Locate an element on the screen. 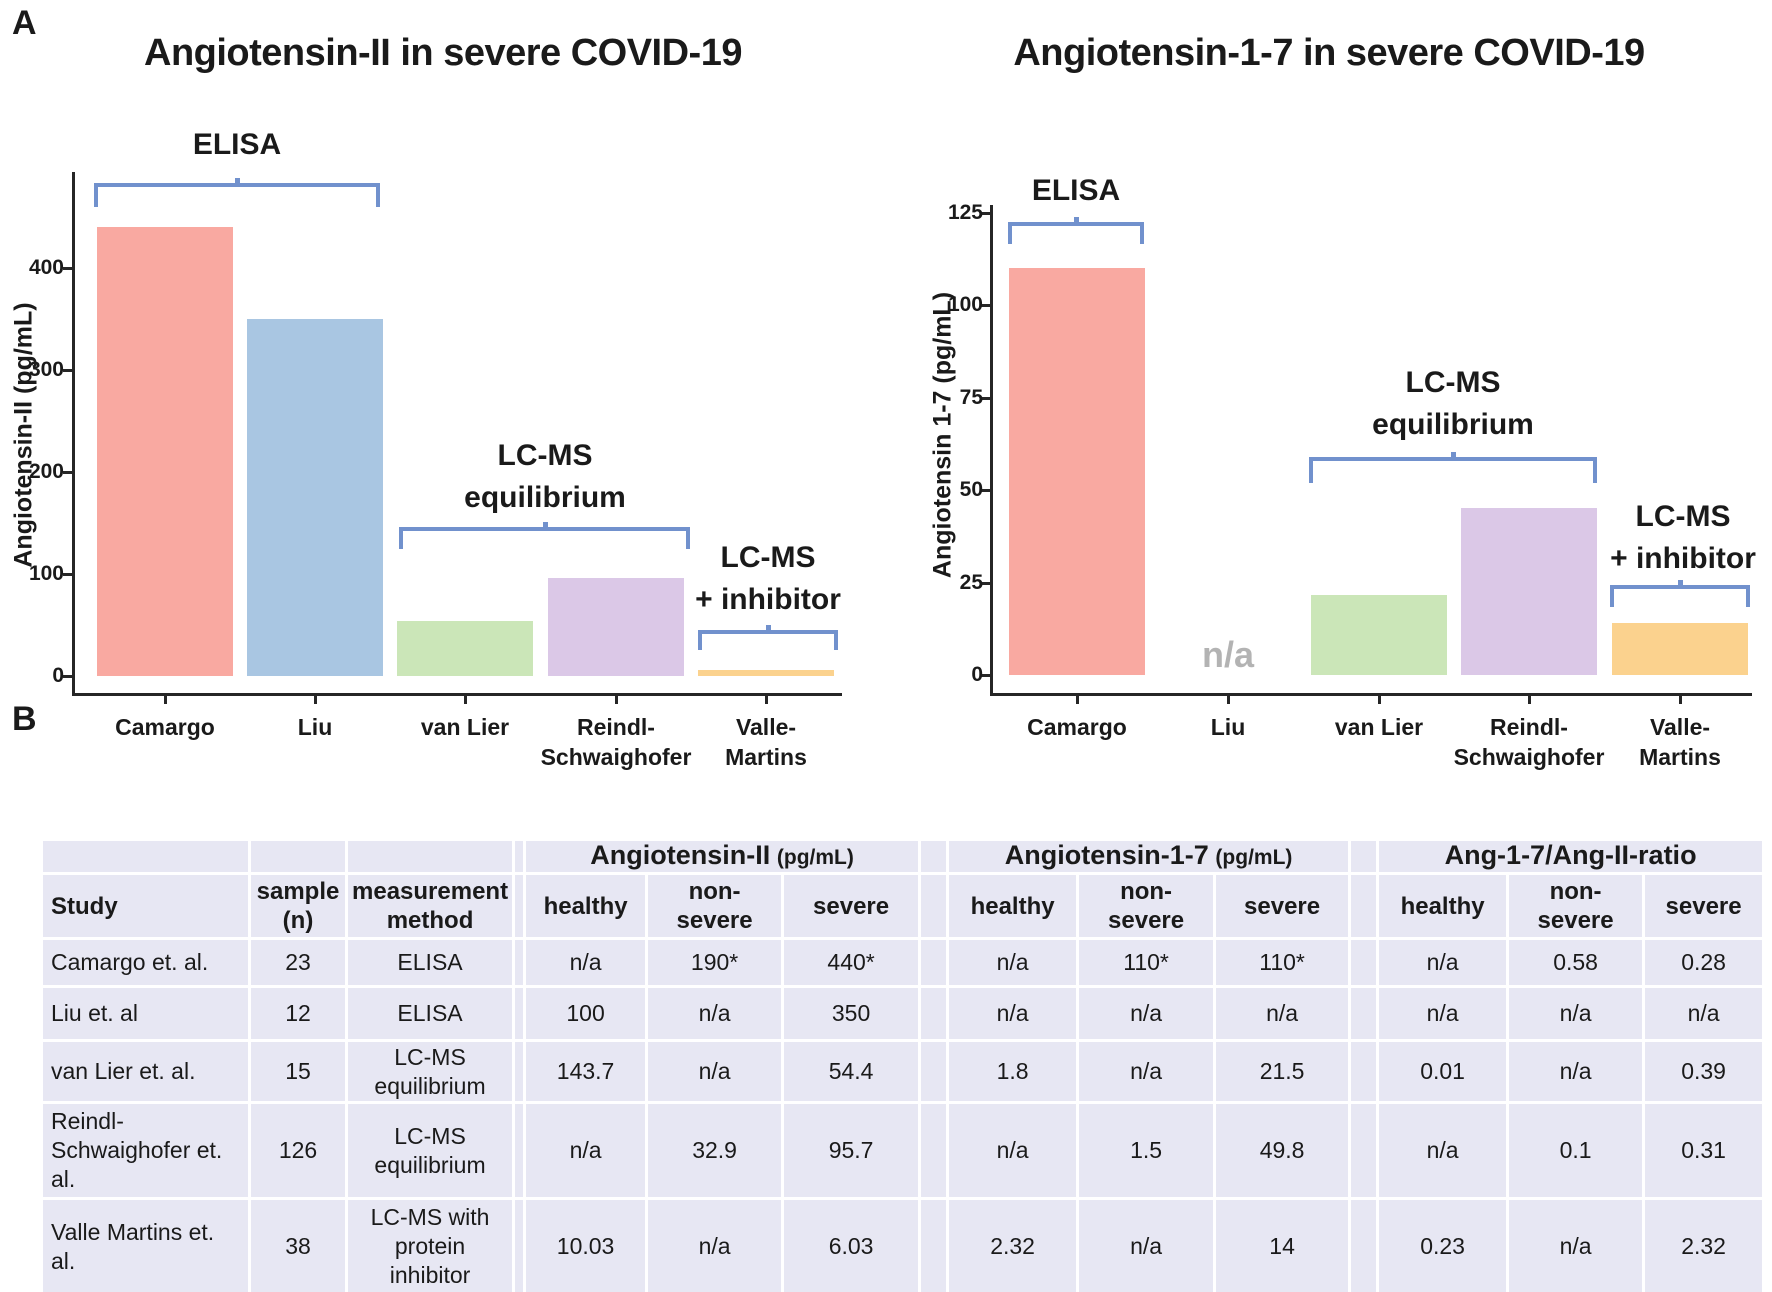 The width and height of the screenshot is (1772, 1292). significance-bracket-lc-ms-equilibrium is located at coordinates (544, 535).